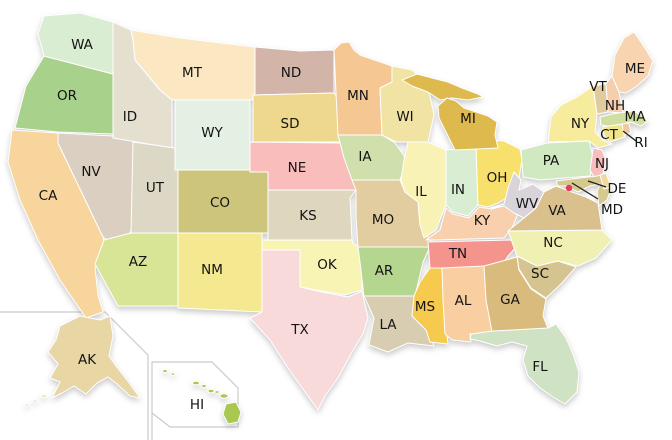  What do you see at coordinates (597, 184) in the screenshot?
I see `callout-line-DE` at bounding box center [597, 184].